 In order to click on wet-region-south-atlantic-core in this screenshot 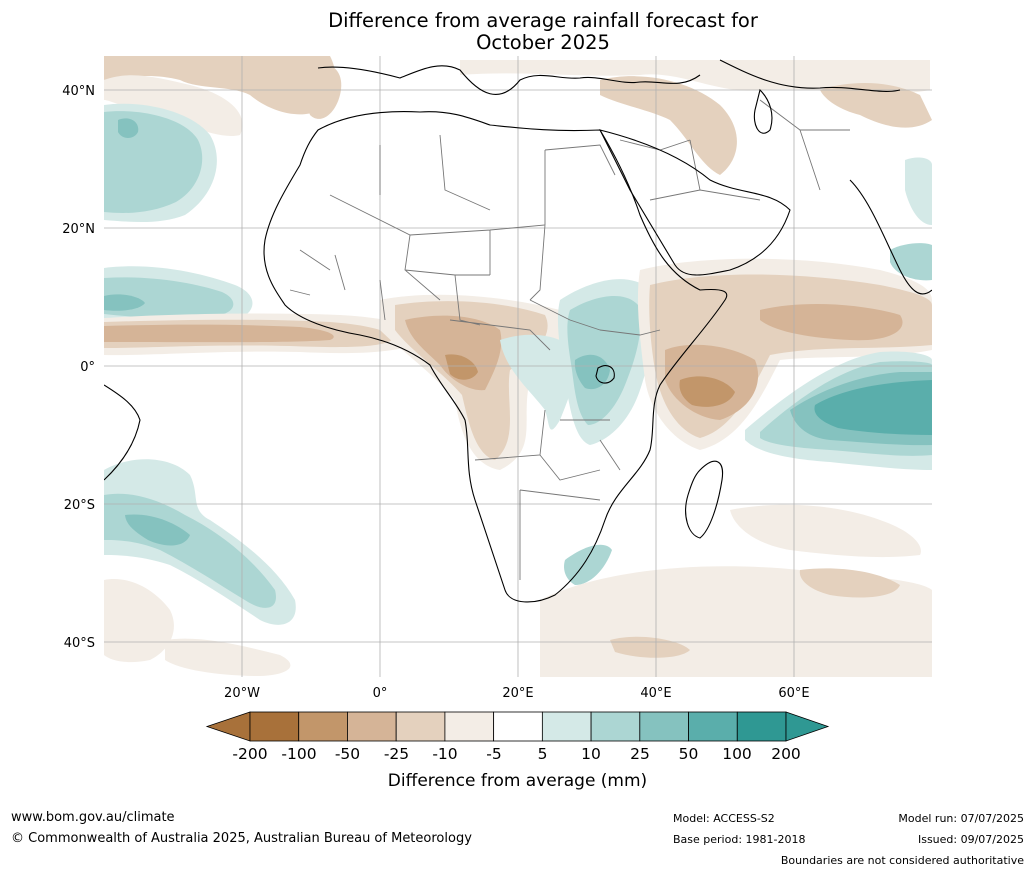, I will do `click(157, 530)`.